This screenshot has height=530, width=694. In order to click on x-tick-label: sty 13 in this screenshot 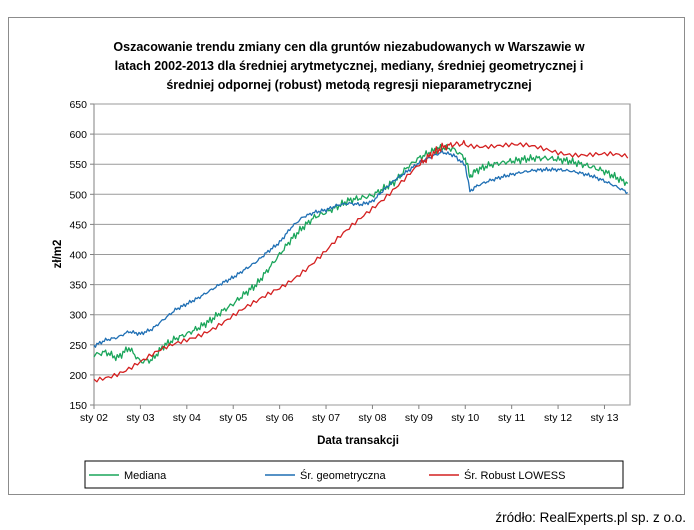, I will do `click(604, 418)`.